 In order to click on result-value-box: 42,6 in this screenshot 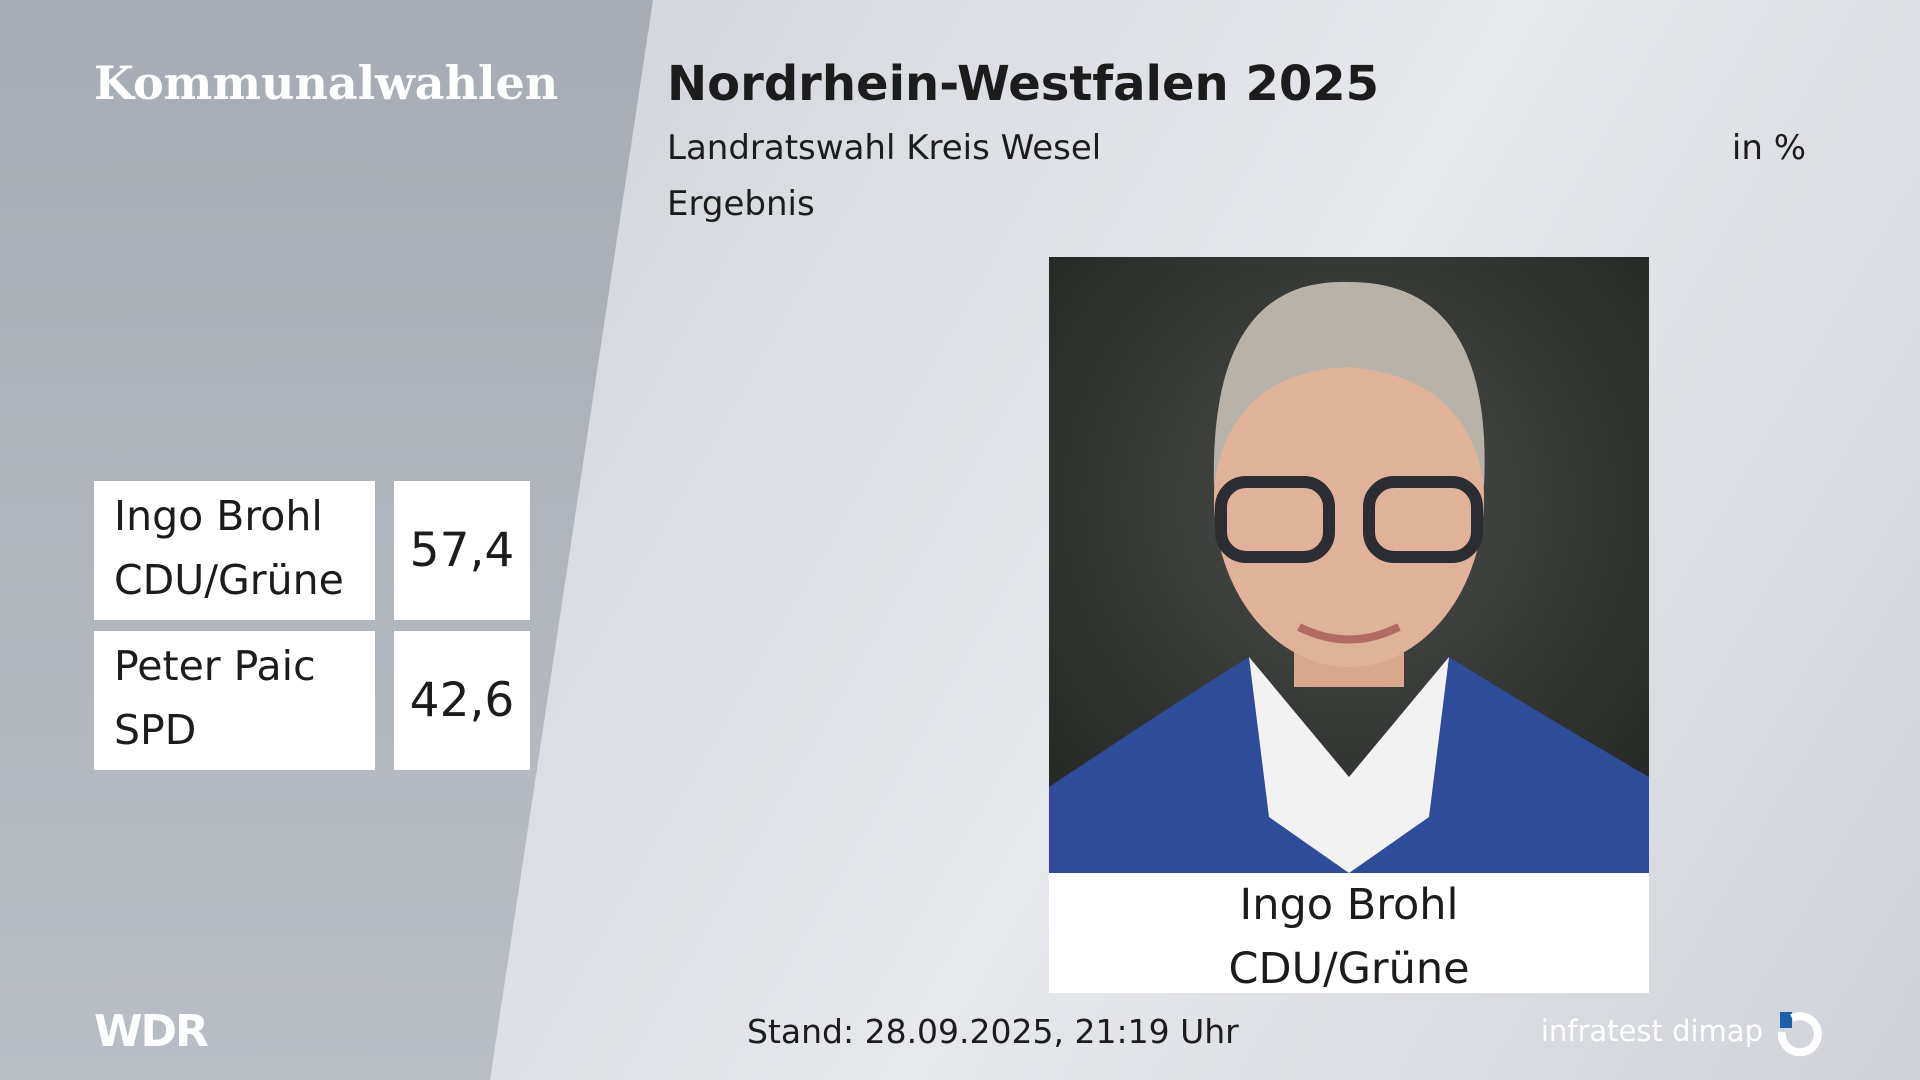, I will do `click(462, 700)`.